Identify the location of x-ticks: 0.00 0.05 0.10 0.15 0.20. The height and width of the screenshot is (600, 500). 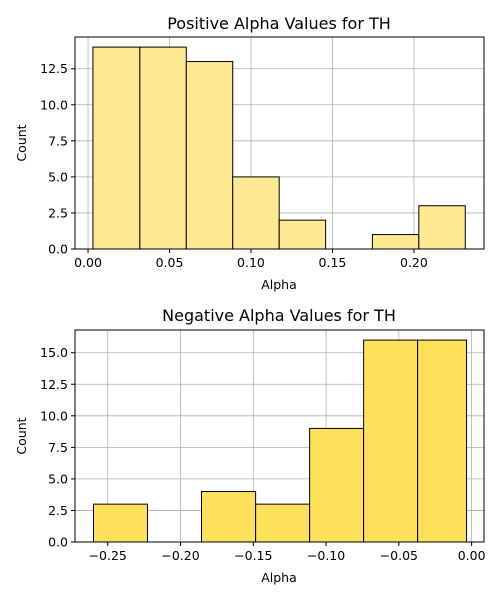
(251, 259).